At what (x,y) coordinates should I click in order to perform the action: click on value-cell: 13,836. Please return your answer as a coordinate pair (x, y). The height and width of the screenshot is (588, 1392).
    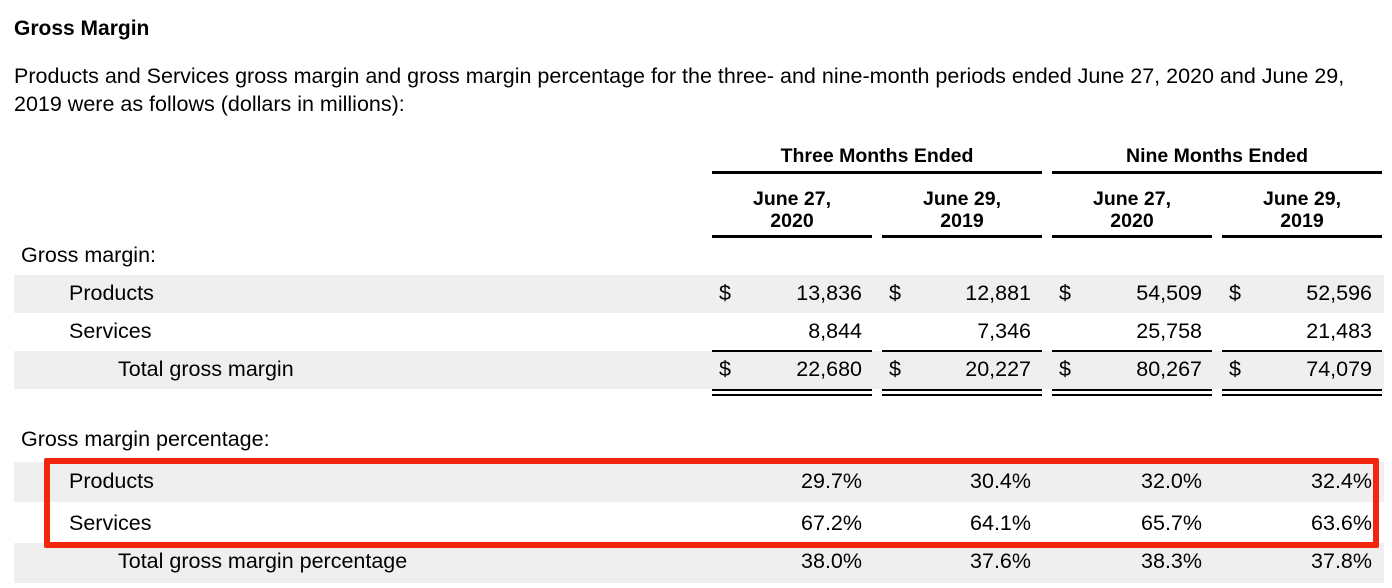
    Looking at the image, I should click on (829, 293).